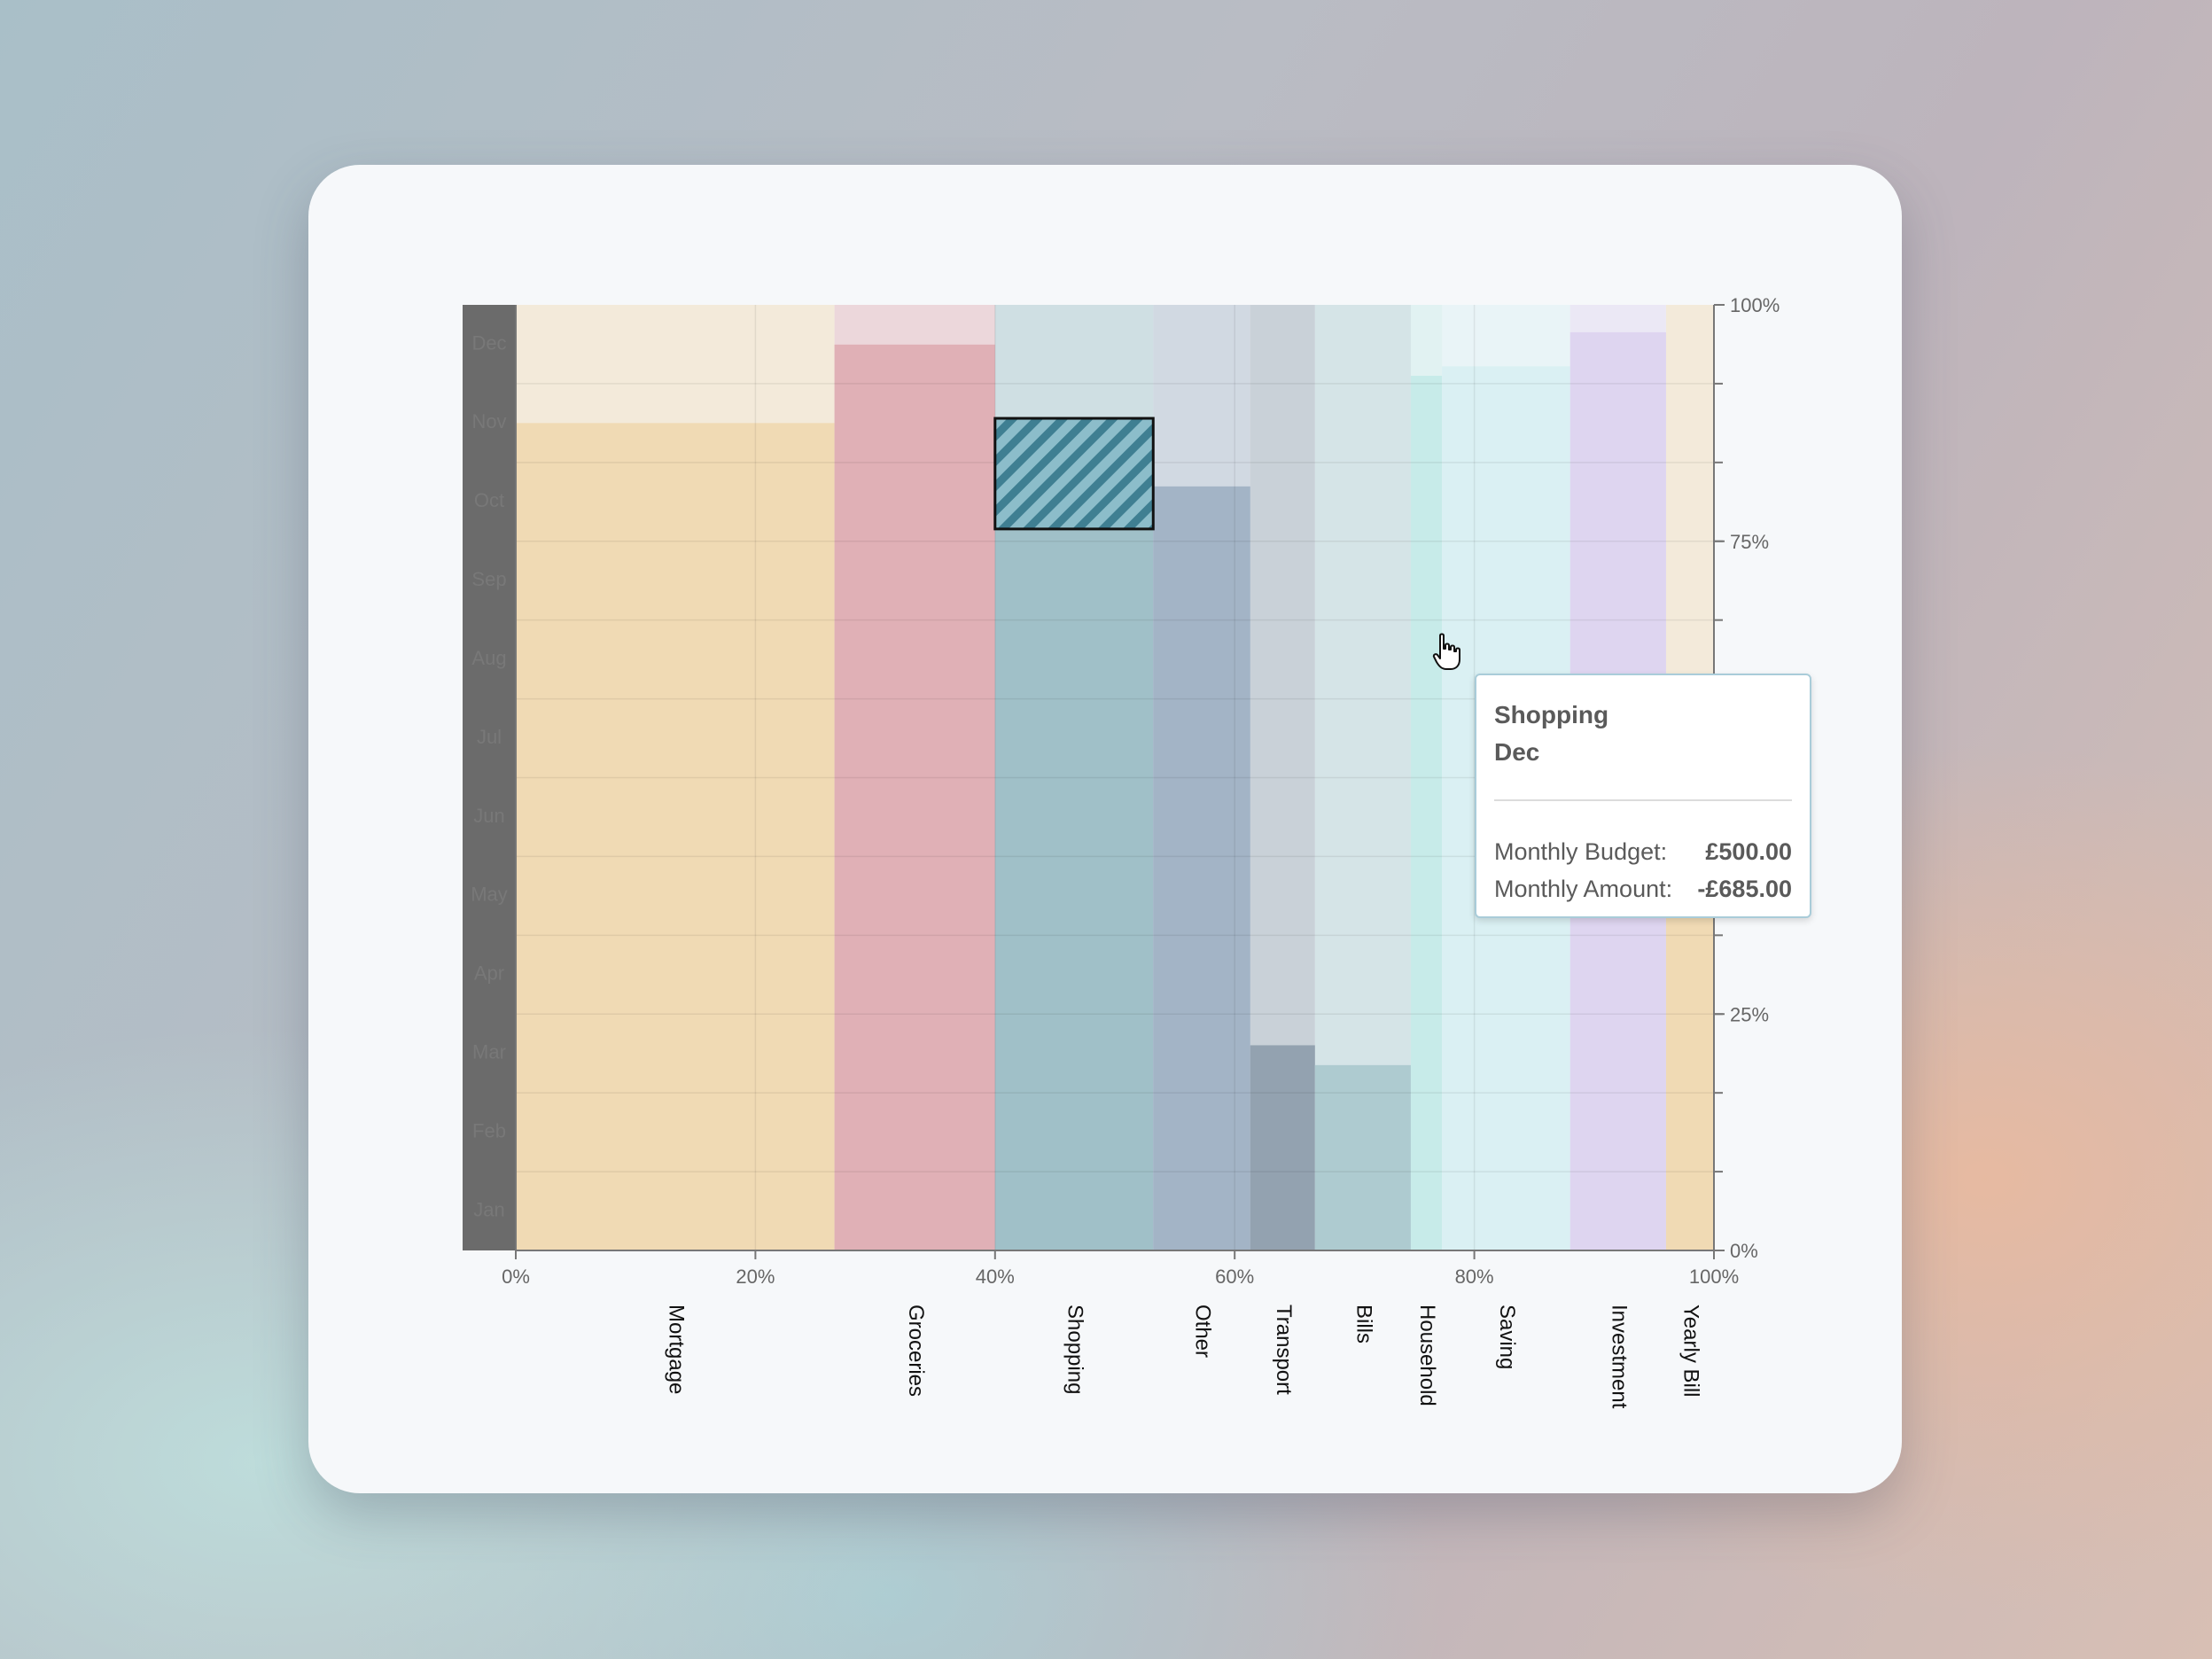 This screenshot has height=1659, width=2212. What do you see at coordinates (488, 1209) in the screenshot?
I see `month-label-jan: Jan` at bounding box center [488, 1209].